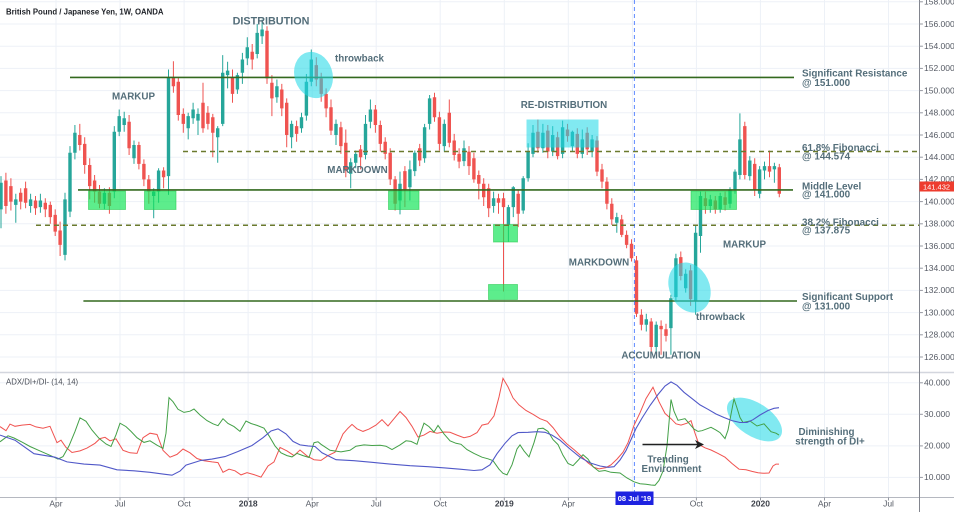 This screenshot has height=512, width=954. I want to click on svg-text: 128.000, so click(939, 335).